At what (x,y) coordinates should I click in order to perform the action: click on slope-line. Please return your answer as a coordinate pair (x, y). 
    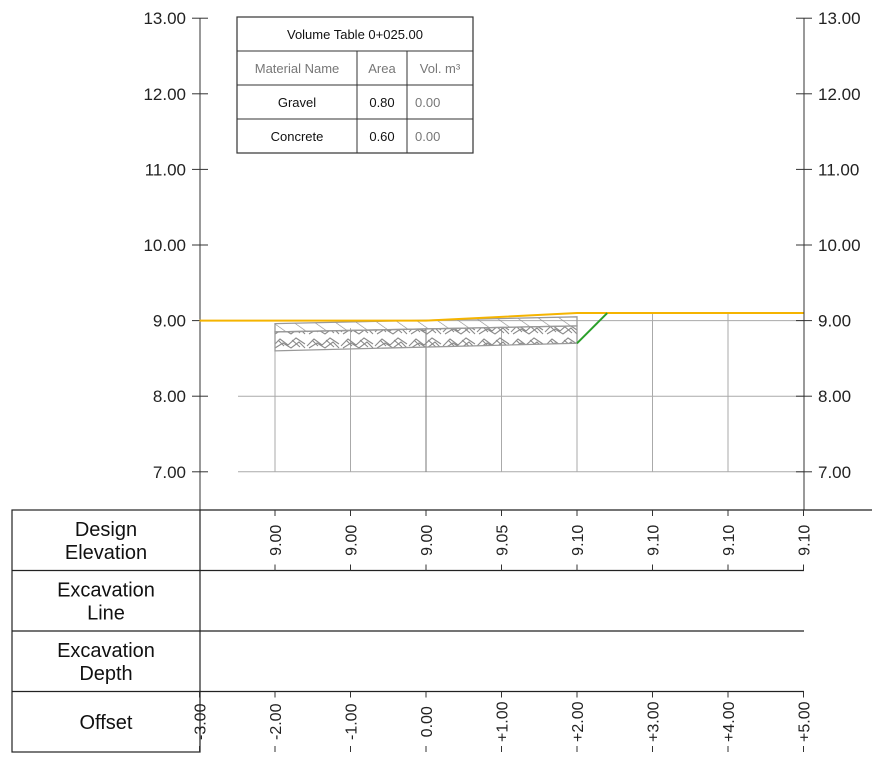
    Looking at the image, I should click on (592, 328).